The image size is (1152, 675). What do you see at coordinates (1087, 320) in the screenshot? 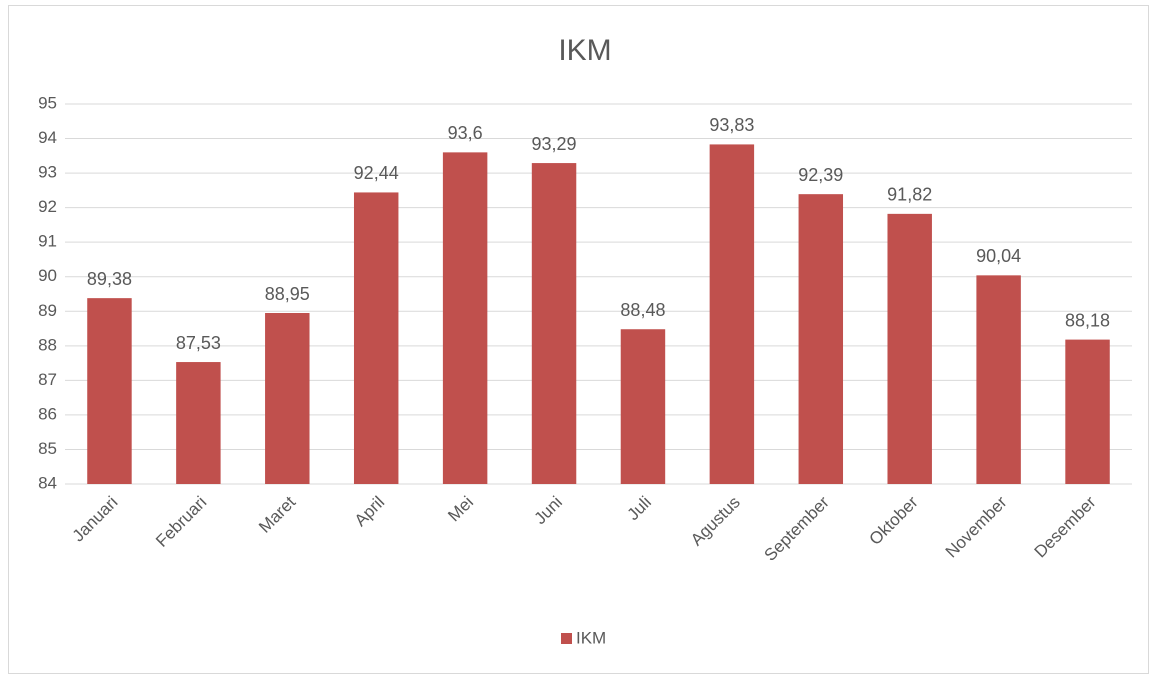
I see `data-label: 88,18` at bounding box center [1087, 320].